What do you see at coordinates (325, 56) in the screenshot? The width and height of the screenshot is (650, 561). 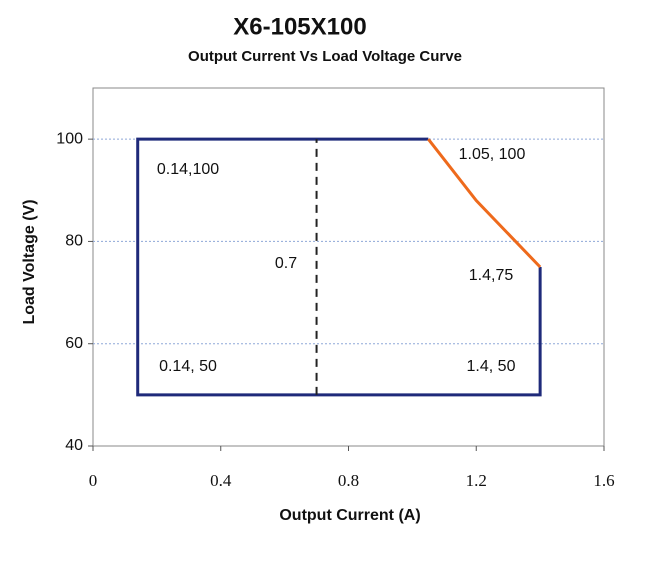 I see `chart-subtitle: Output Current Vs Load Voltage Curve` at bounding box center [325, 56].